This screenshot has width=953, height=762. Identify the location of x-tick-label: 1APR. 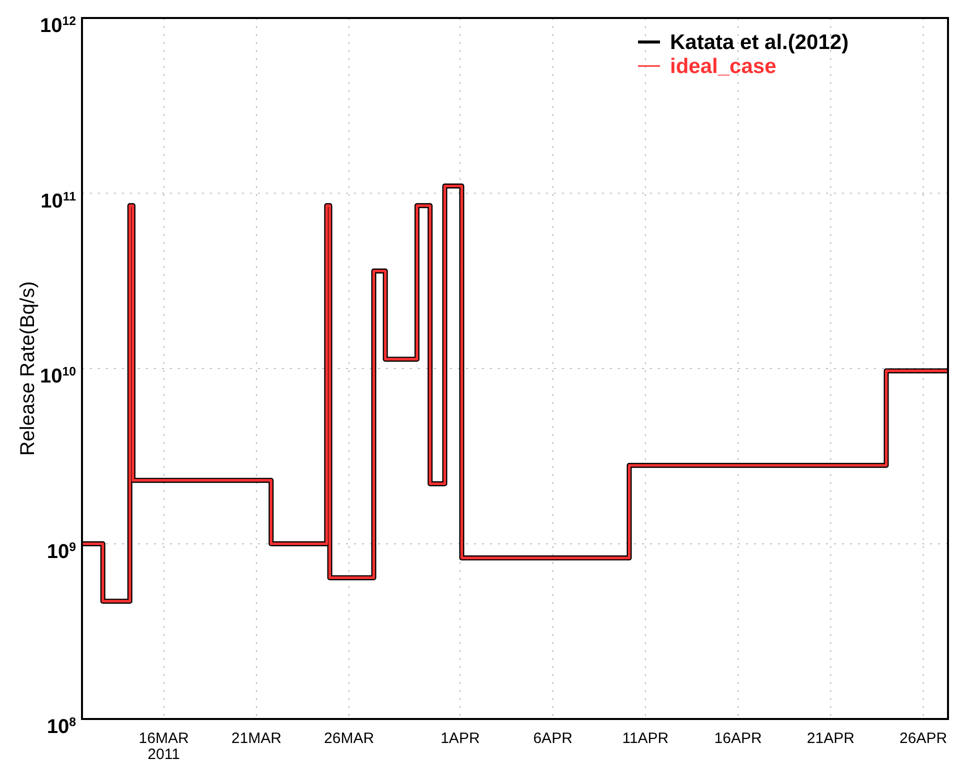
(460, 738).